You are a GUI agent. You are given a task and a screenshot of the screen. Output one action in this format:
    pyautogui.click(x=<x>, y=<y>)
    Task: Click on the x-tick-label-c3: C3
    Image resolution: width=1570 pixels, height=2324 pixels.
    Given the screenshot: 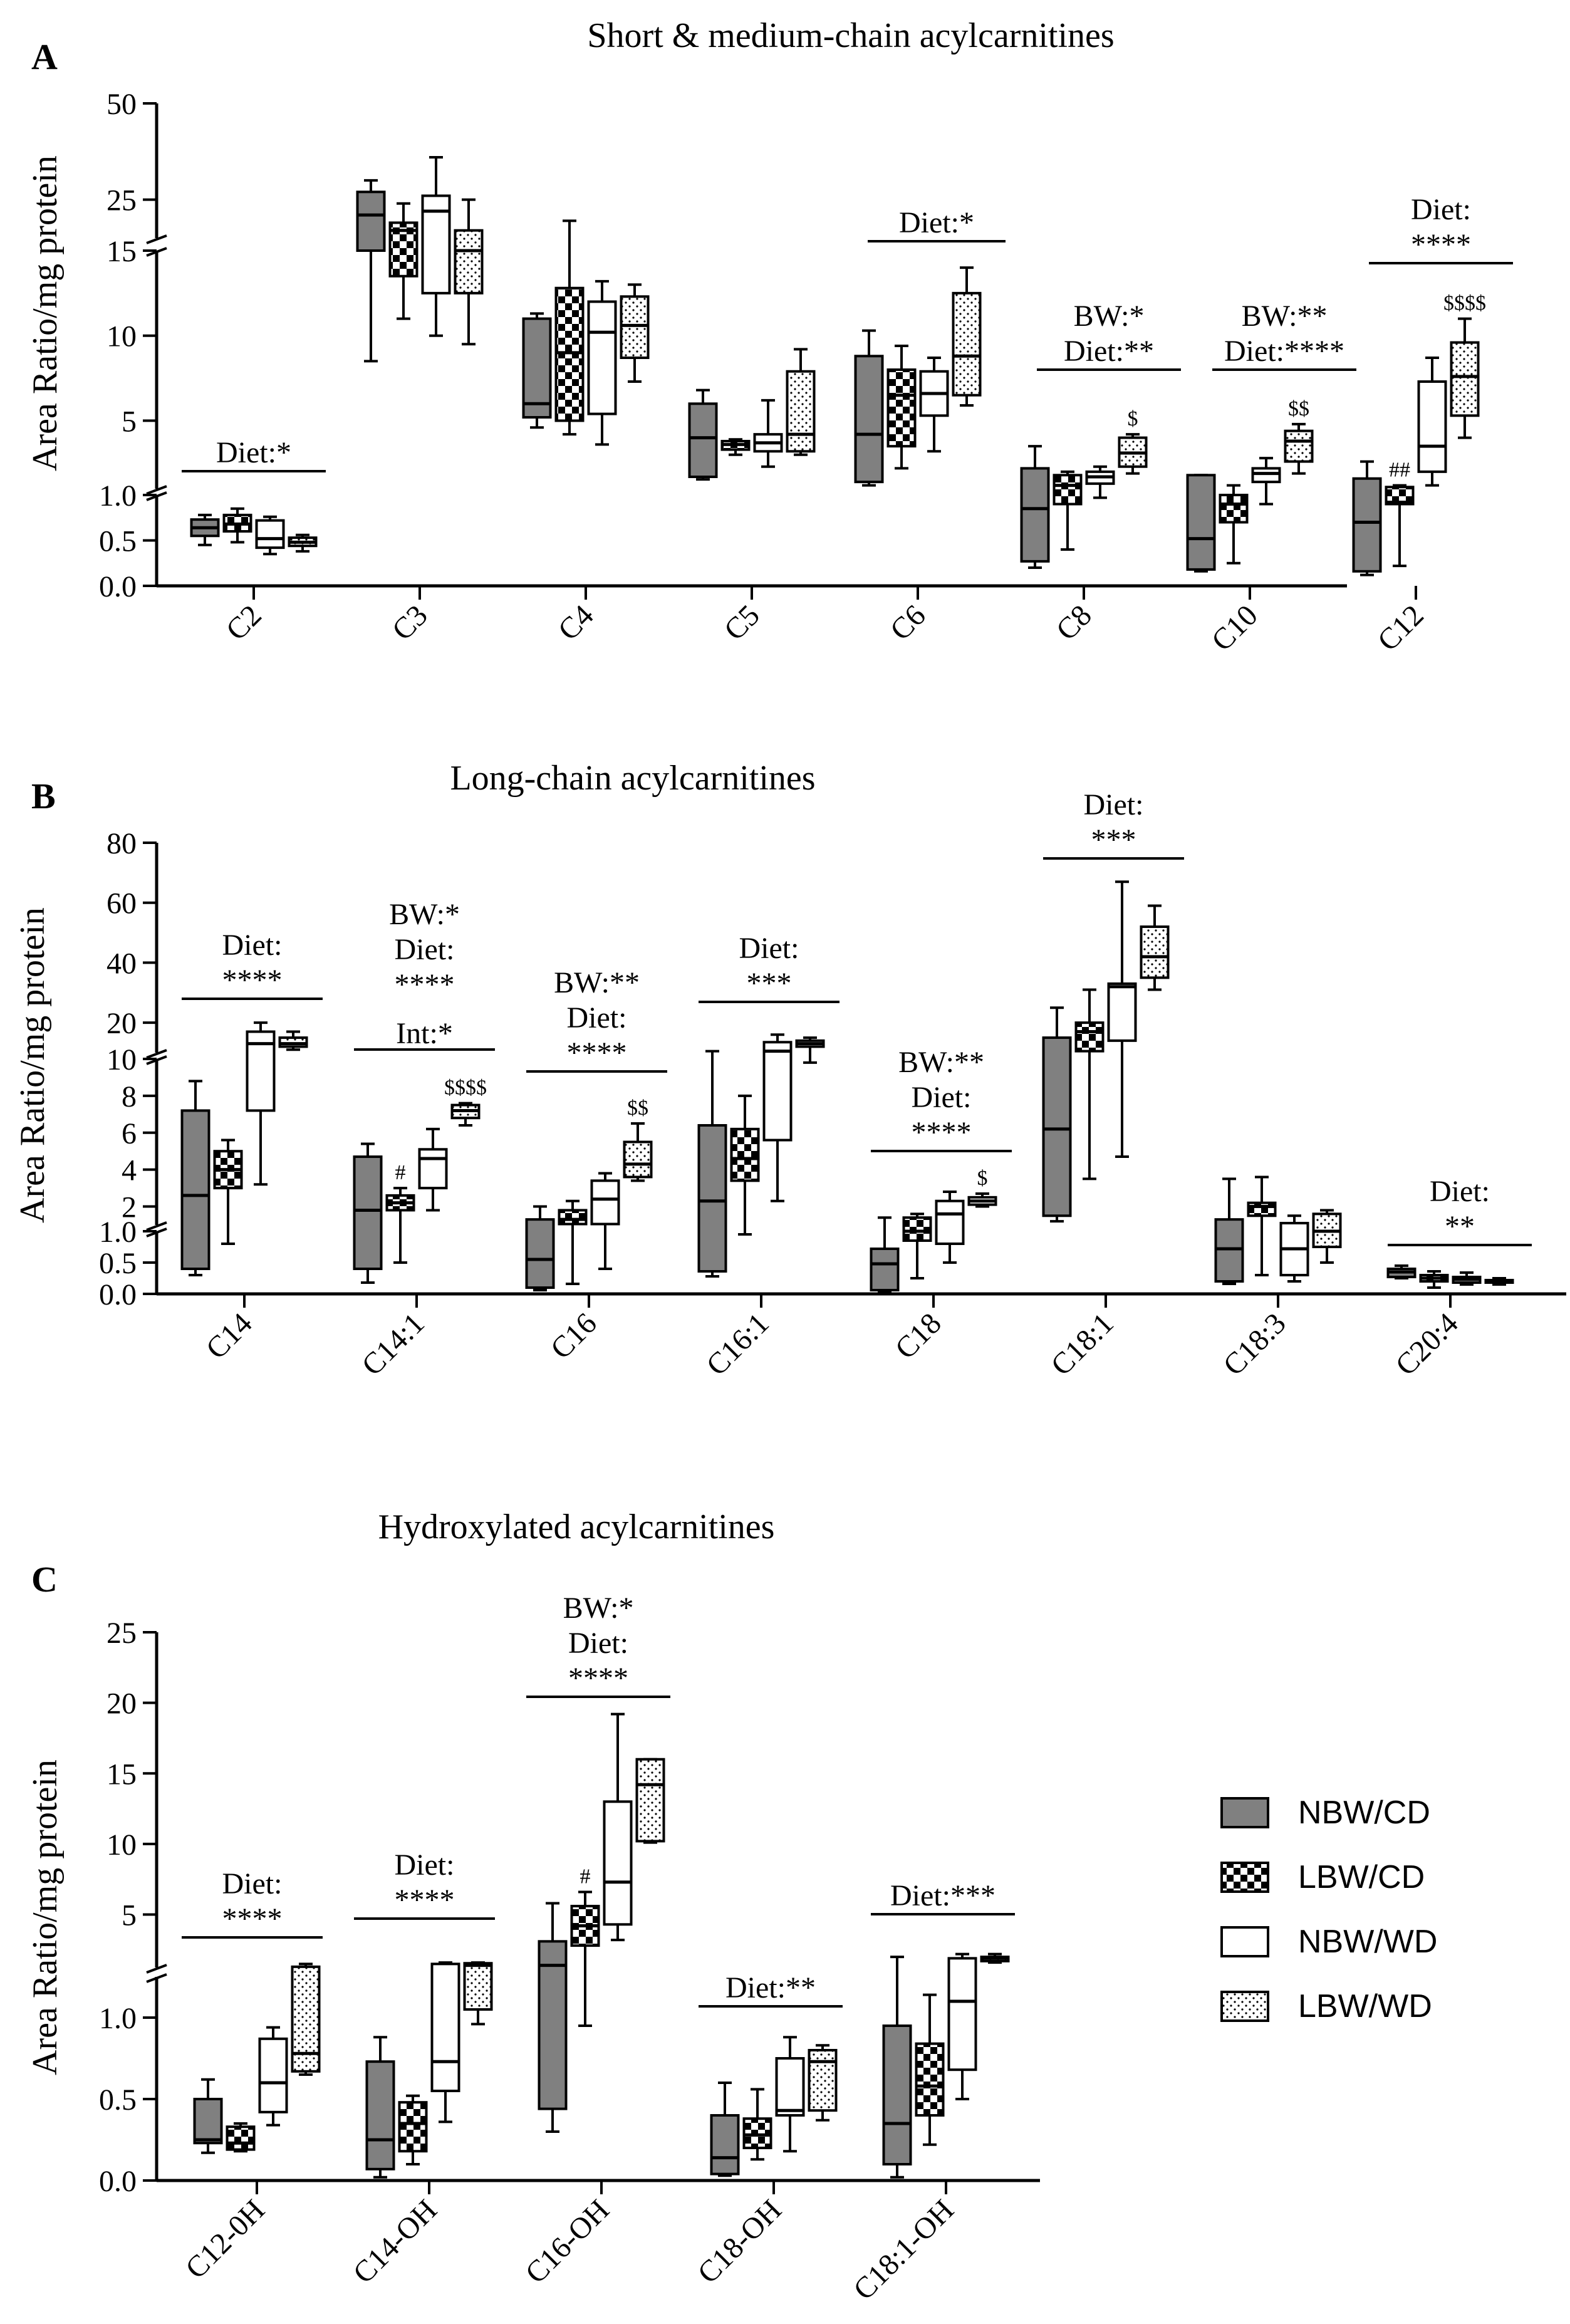 What is the action you would take?
    pyautogui.click(x=410, y=622)
    